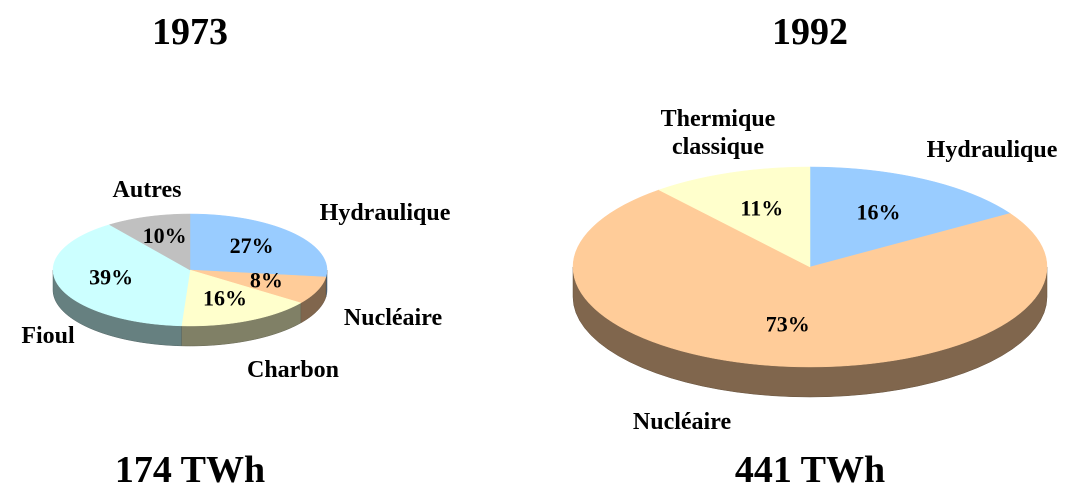 The width and height of the screenshot is (1082, 492). I want to click on chart-subtitle: 441 TWh, so click(810, 470).